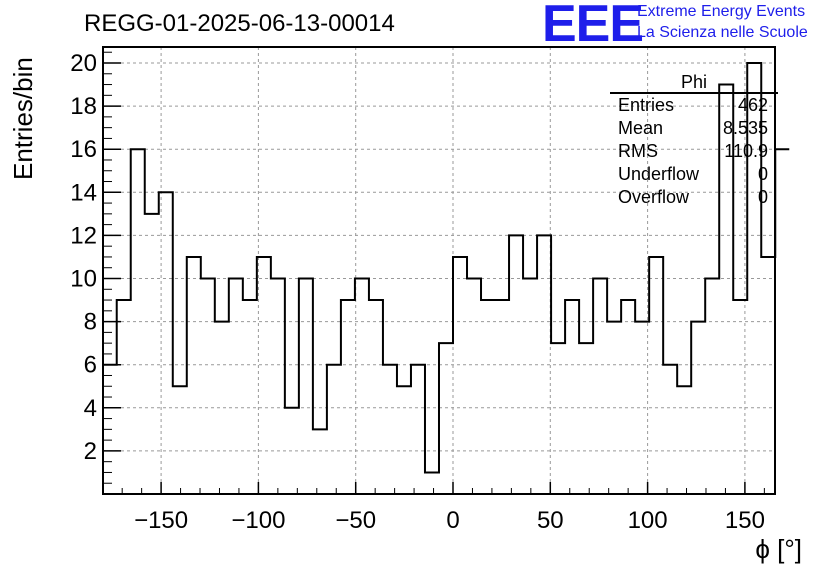  Describe the element at coordinates (83, 149) in the screenshot. I see `y-tick-label: 16` at that location.